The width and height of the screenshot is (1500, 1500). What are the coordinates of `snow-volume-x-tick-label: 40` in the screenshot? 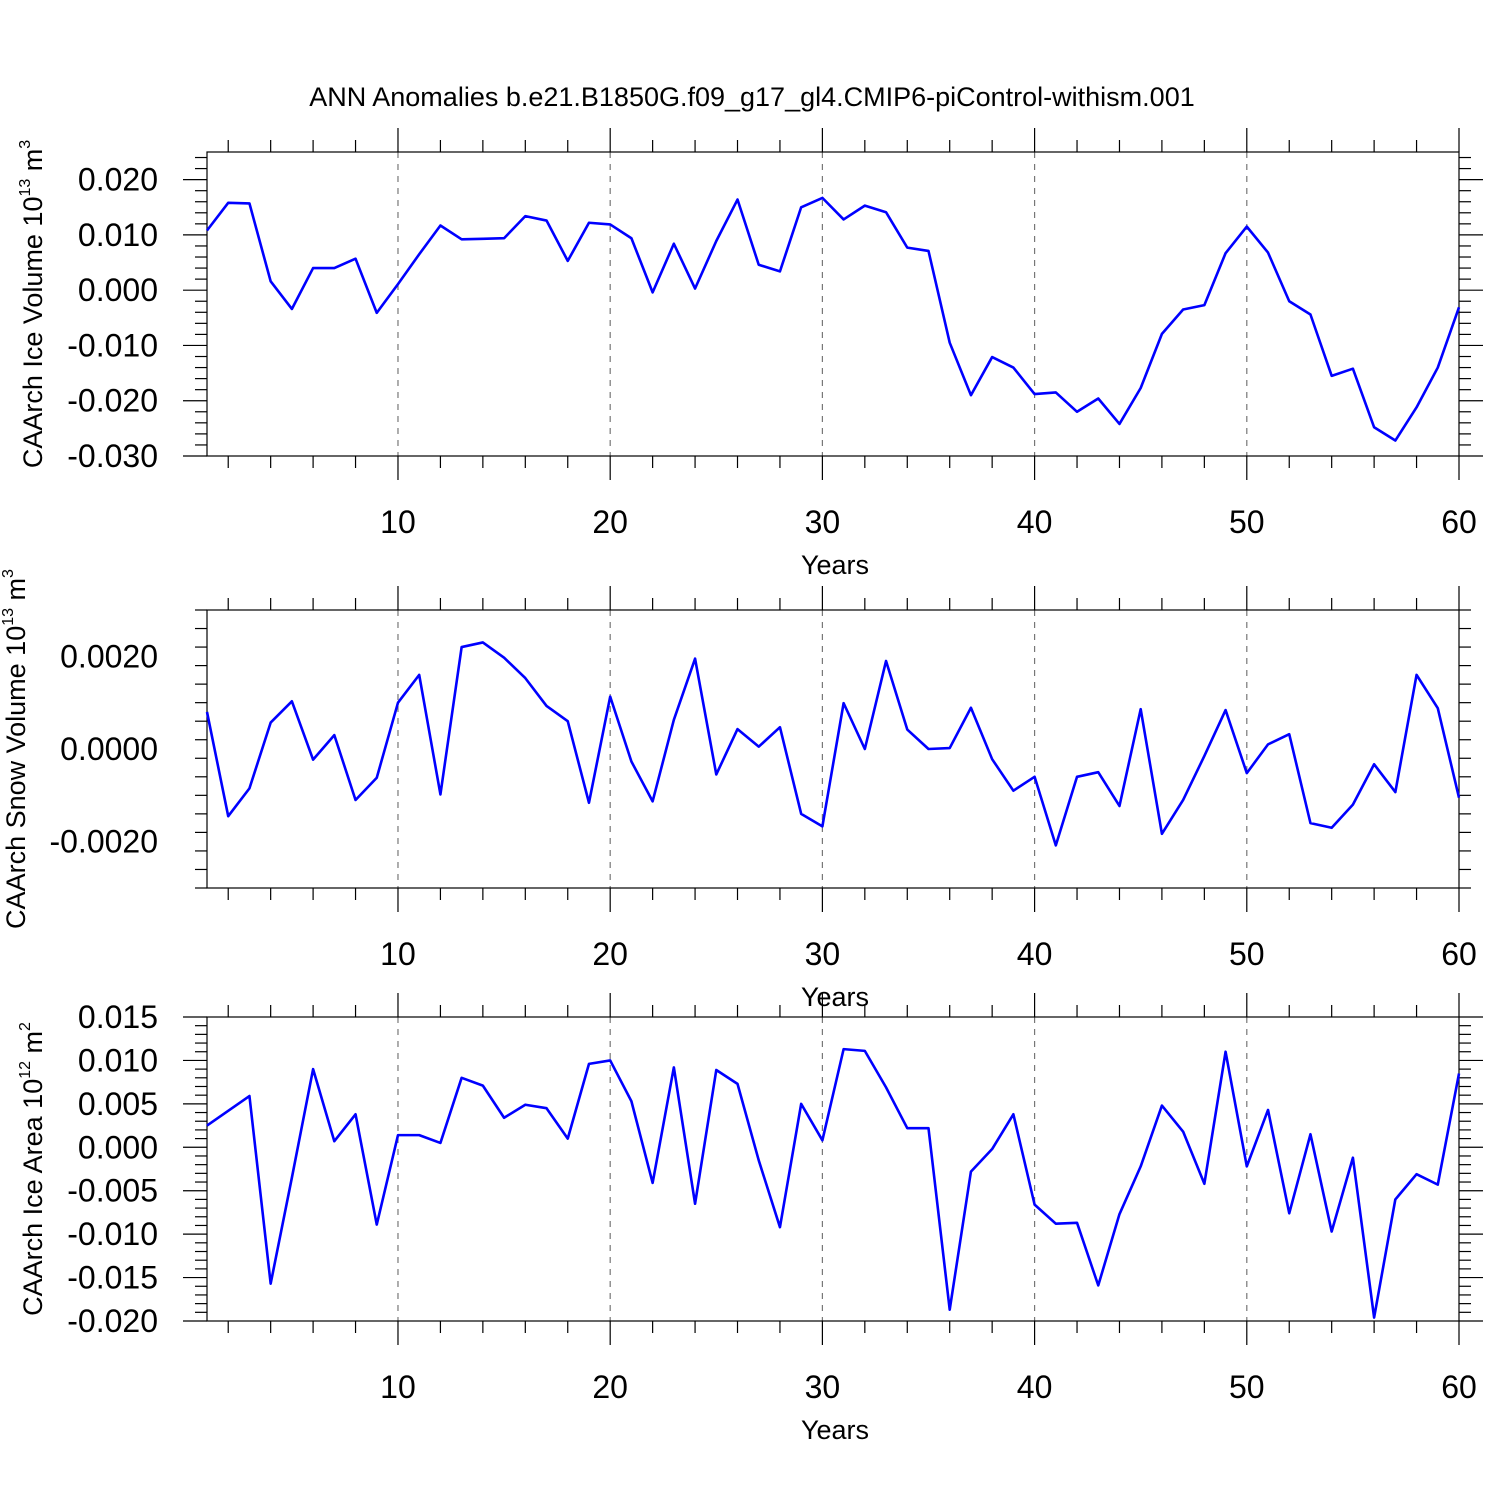 It's located at (1035, 954).